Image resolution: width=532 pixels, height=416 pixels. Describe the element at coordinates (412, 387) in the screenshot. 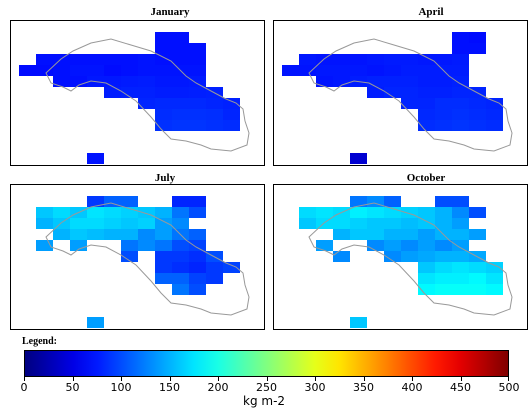

I see `colorbar-tick-label: 400` at that location.